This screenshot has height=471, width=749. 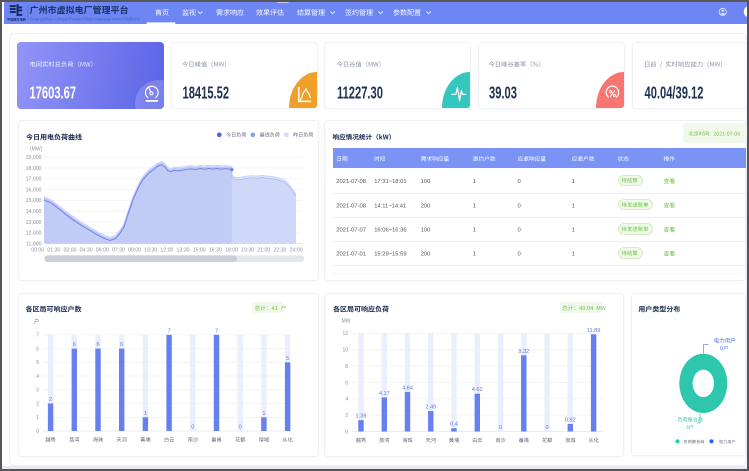 What do you see at coordinates (361, 417) in the screenshot?
I see `svg-text: 1.39` at bounding box center [361, 417].